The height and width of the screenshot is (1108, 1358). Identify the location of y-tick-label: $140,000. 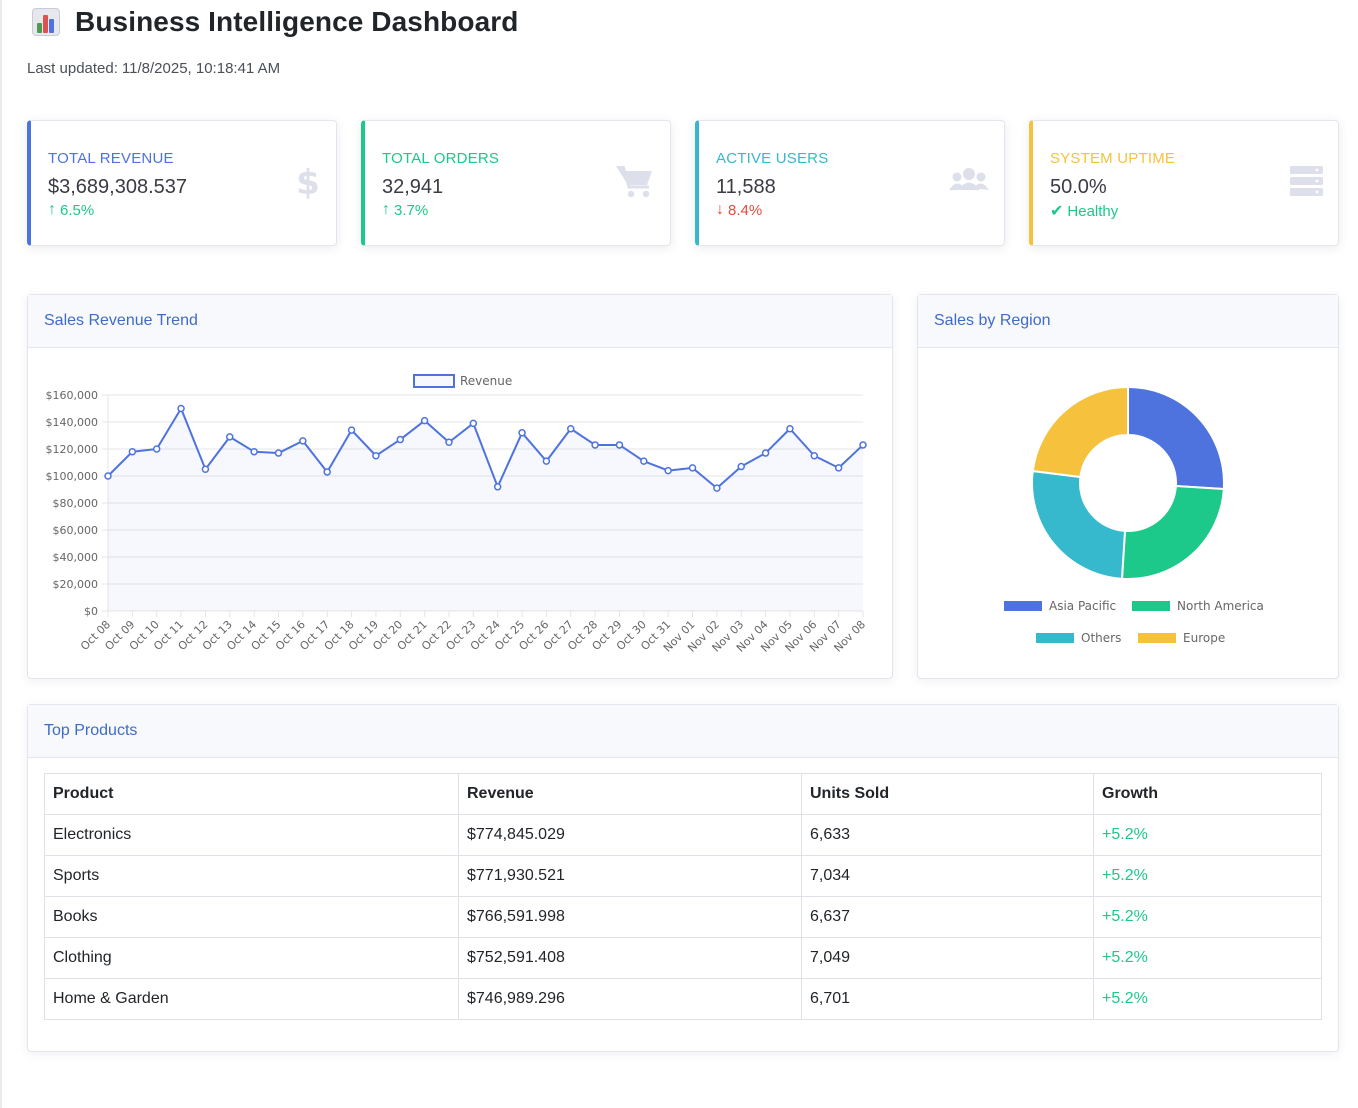
(72, 422).